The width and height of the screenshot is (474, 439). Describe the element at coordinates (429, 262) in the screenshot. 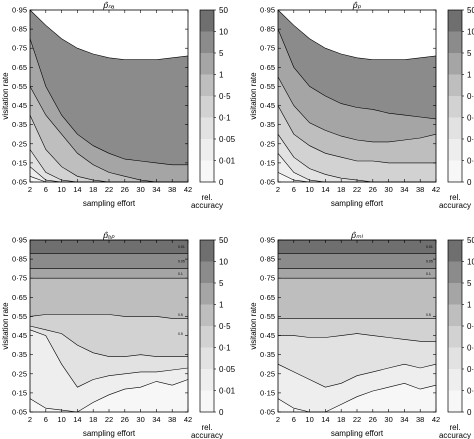

I see `contour-label: 0.05` at that location.